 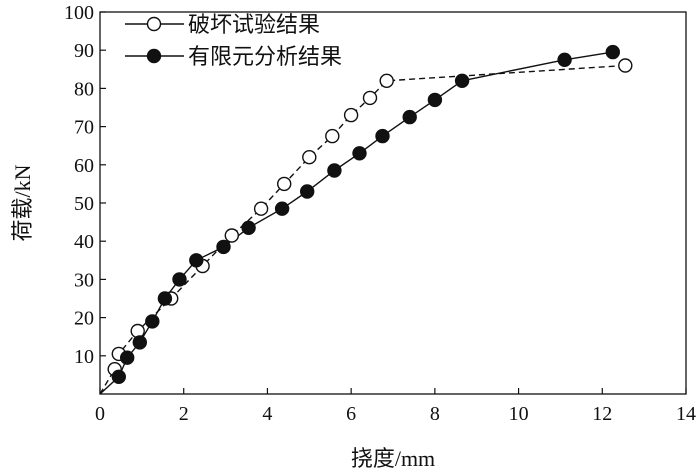 I want to click on y-tick-label: 60, so click(x=84, y=166).